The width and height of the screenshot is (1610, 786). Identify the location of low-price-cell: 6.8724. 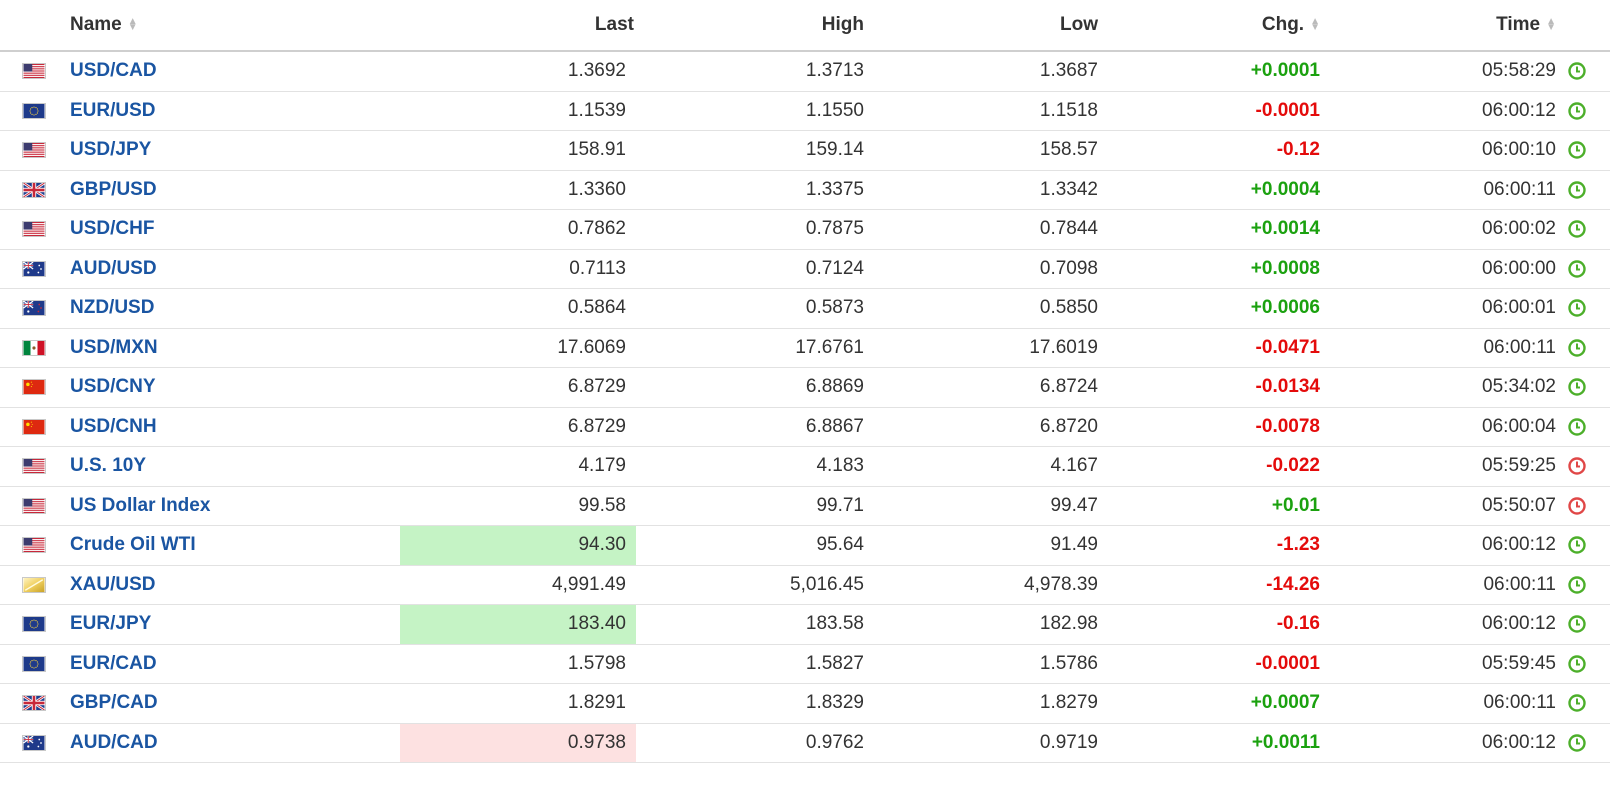
(984, 387).